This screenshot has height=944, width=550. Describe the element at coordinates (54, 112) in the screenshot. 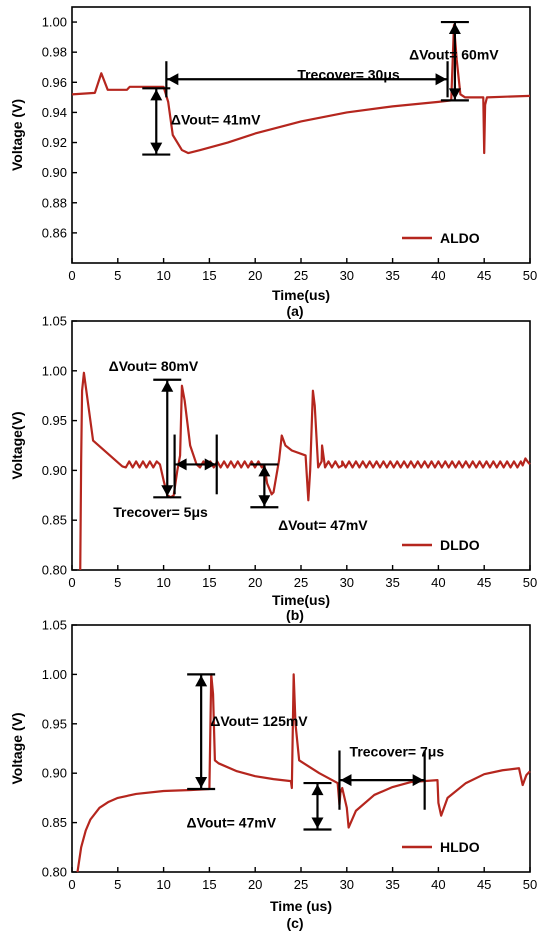

I see `y-tick-label: 0.94` at that location.